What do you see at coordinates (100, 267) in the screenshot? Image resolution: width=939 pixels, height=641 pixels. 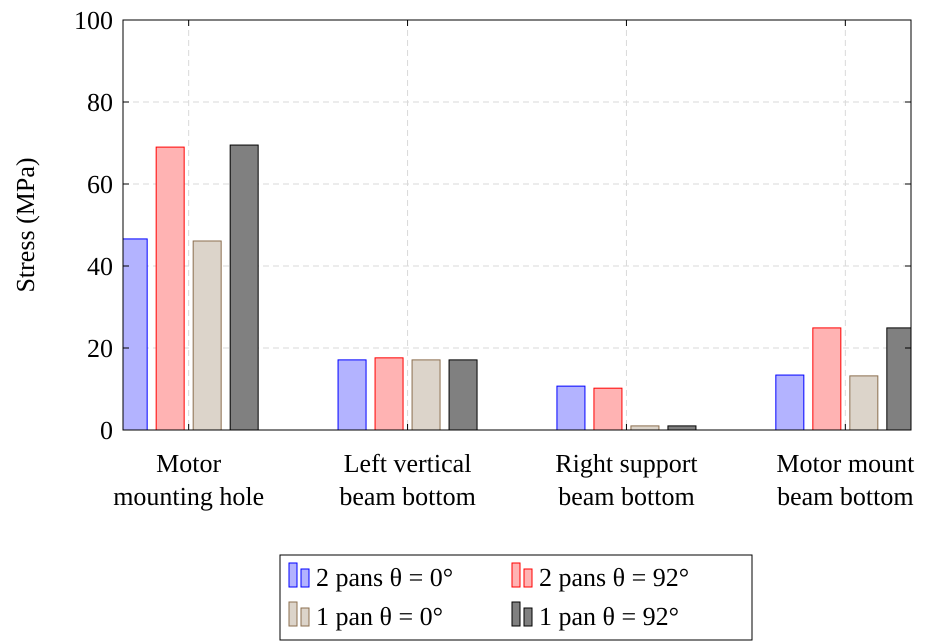 I see `y-tick-label: 40` at bounding box center [100, 267].